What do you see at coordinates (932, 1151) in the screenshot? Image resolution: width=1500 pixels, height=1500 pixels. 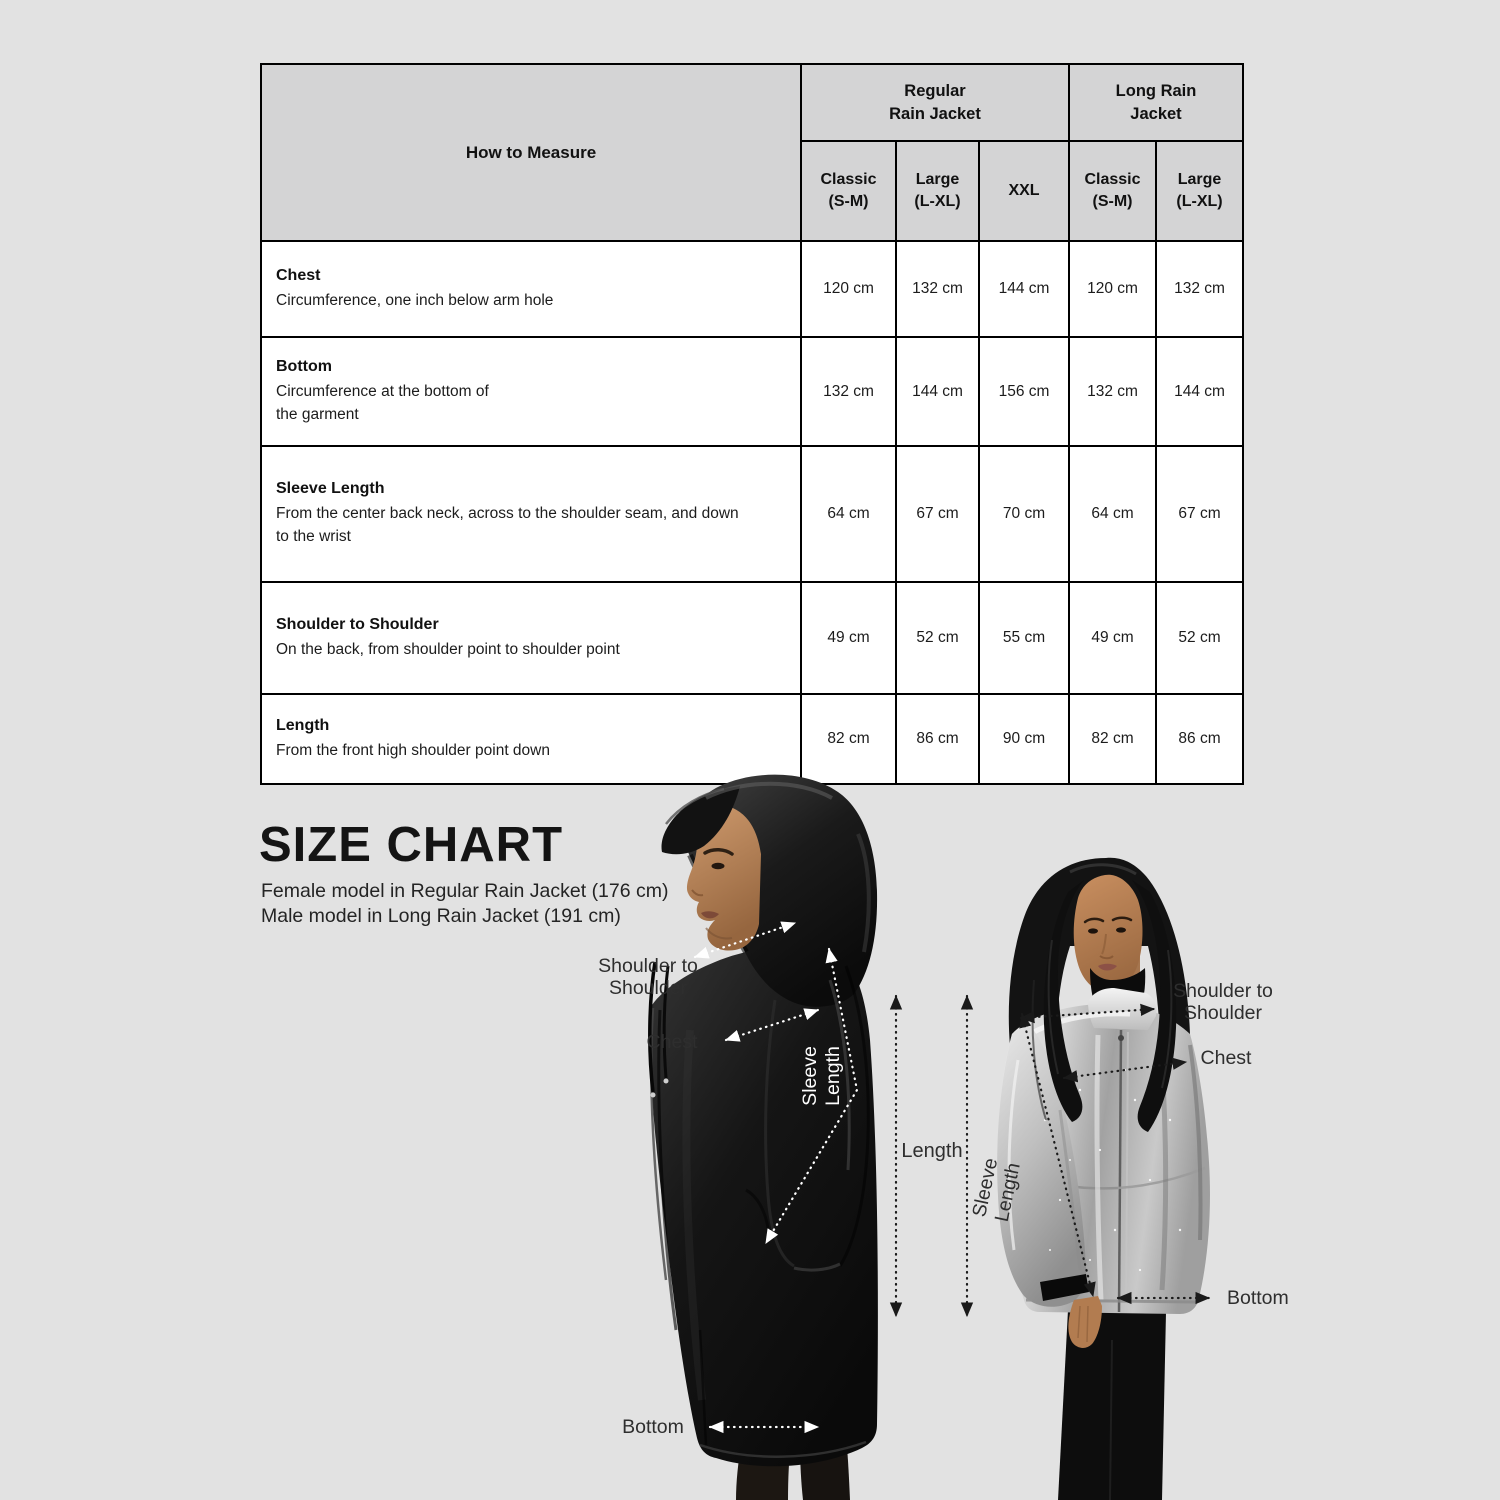 I see `length-label: Length` at bounding box center [932, 1151].